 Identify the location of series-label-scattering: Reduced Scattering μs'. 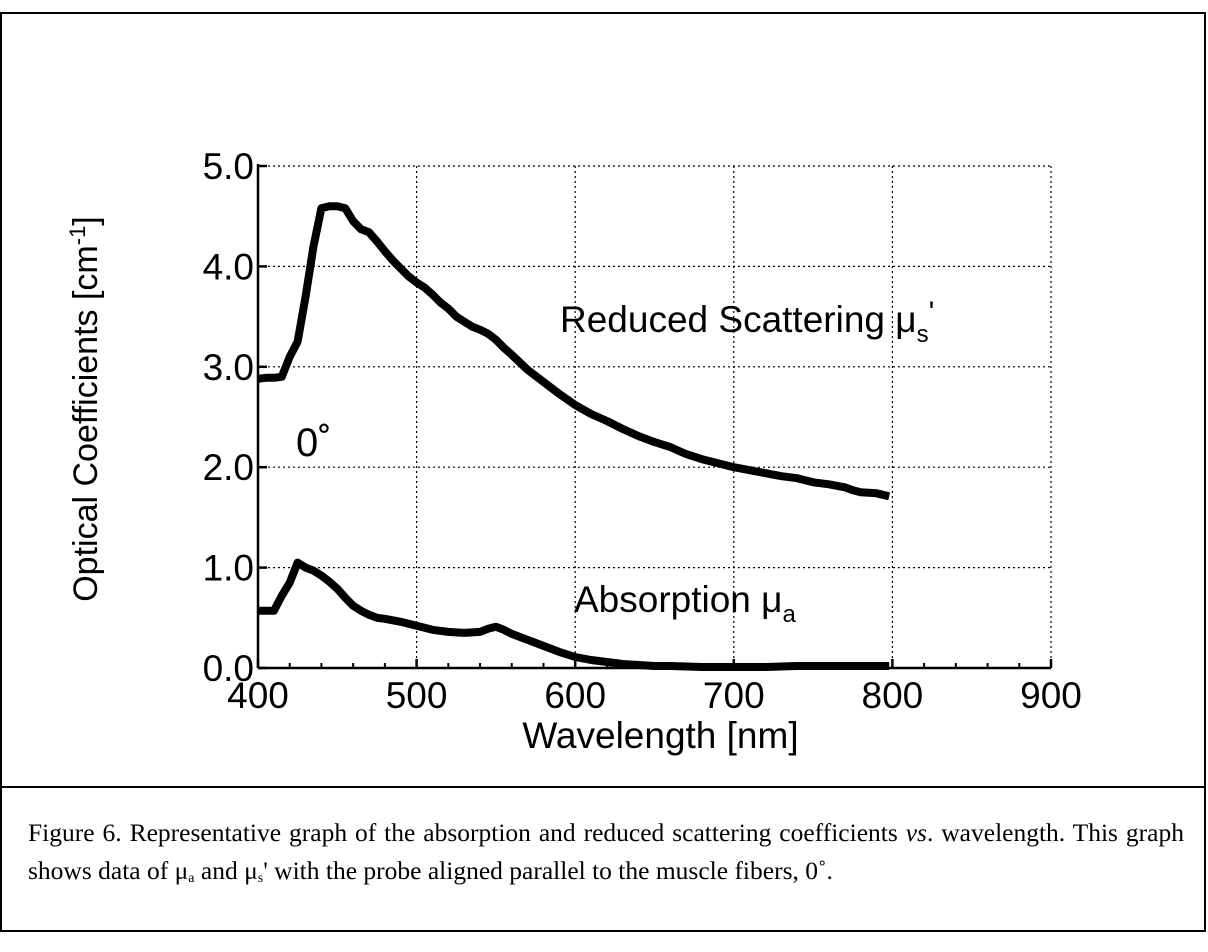
(747, 322).